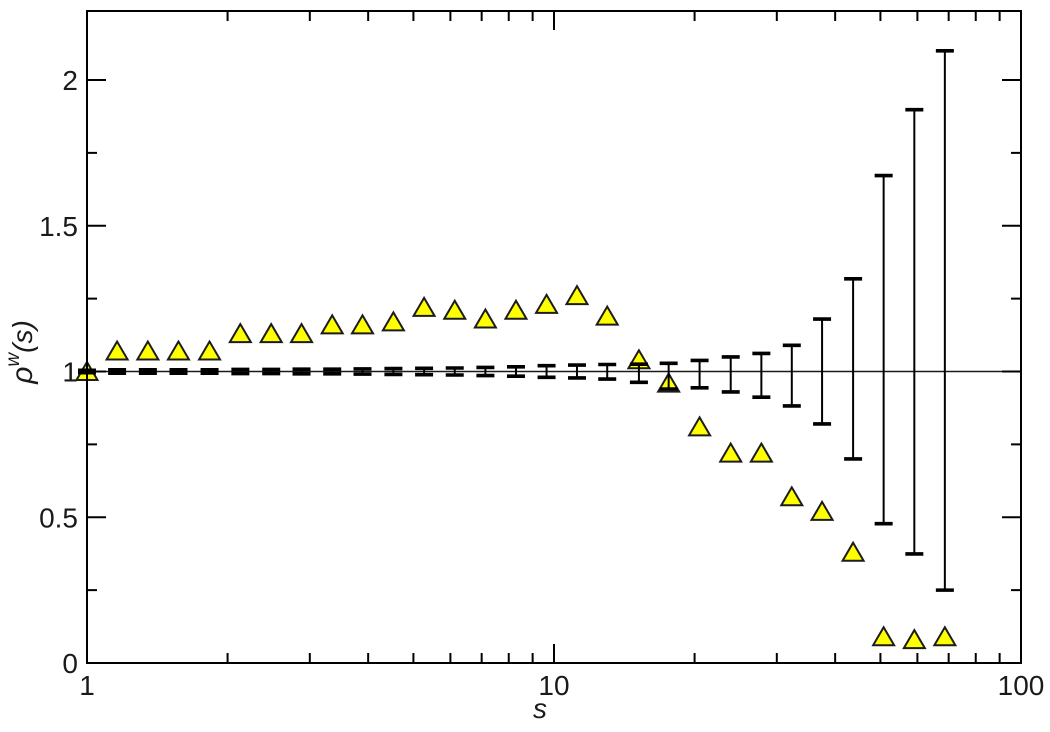  I want to click on y-tick-label: 1.5, so click(58, 226).